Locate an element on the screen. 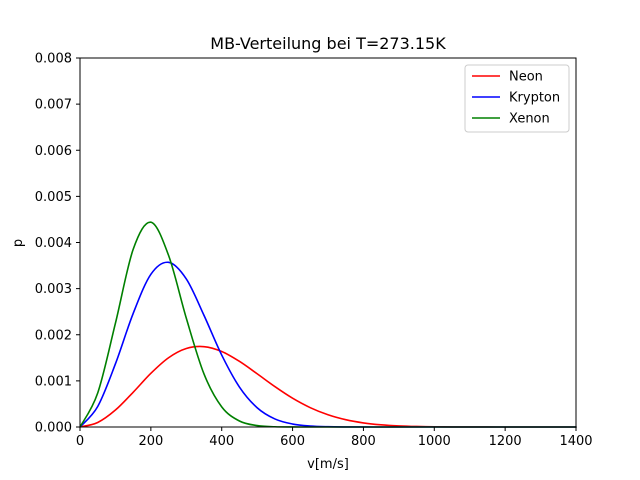  legend-label-xenon: Xenon is located at coordinates (529, 119).